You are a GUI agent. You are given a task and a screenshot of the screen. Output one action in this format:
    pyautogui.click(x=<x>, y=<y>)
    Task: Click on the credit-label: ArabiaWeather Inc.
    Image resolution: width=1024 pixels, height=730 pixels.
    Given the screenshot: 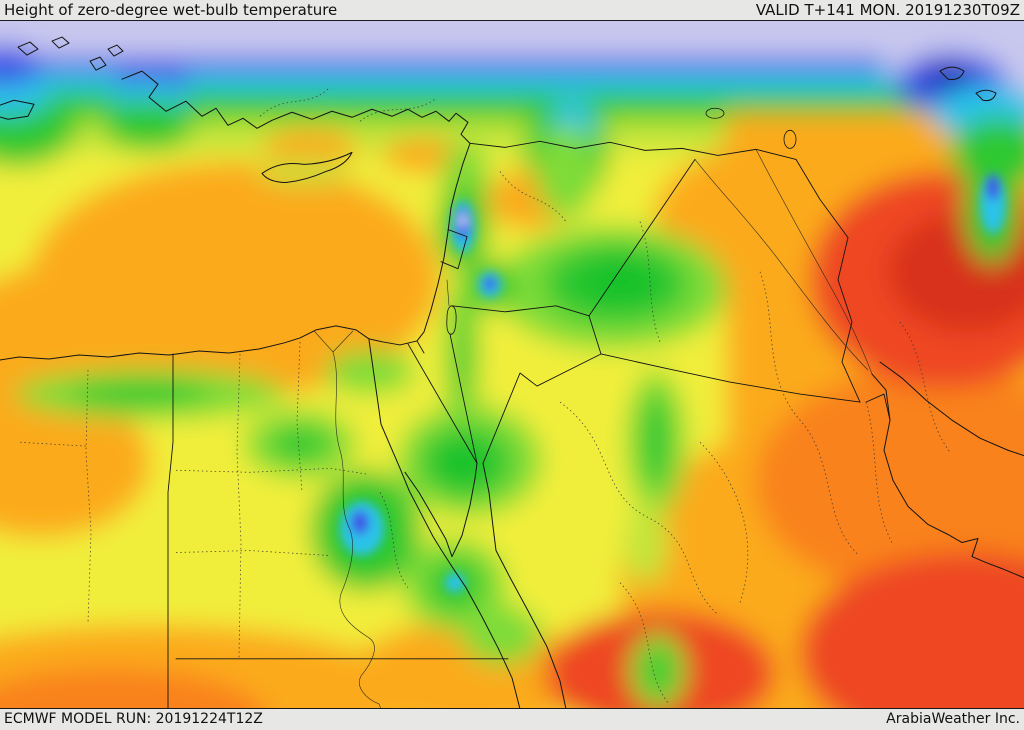 What is the action you would take?
    pyautogui.click(x=953, y=718)
    